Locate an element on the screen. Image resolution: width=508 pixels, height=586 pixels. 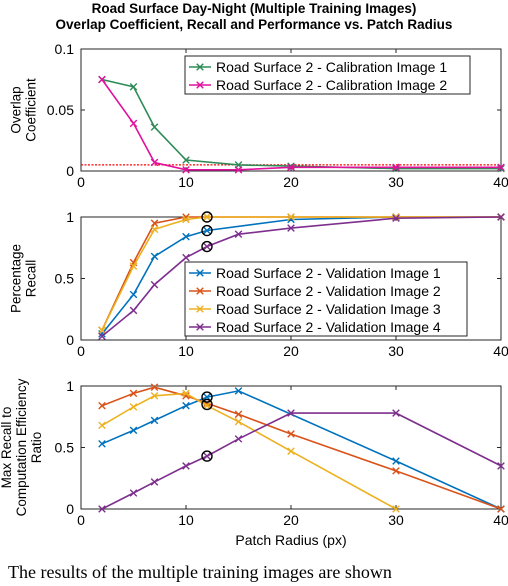
y-axis-label: Max Recall to is located at coordinates (7, 448).